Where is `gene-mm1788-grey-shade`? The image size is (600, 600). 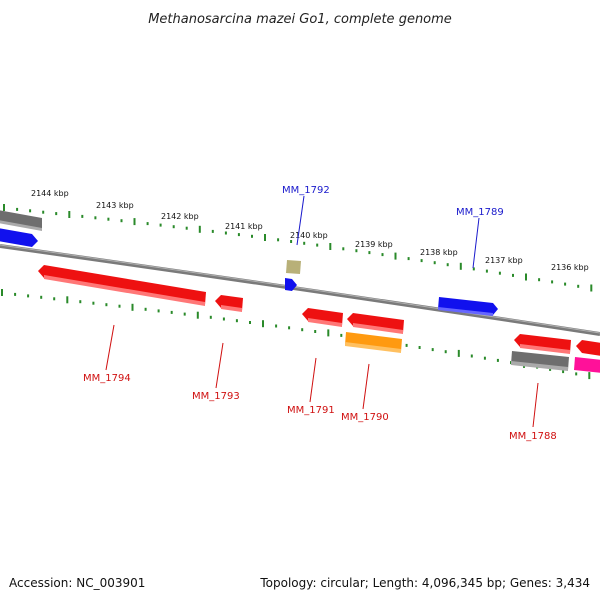
gene-mm1788-grey-shade is located at coordinates (539, 366).